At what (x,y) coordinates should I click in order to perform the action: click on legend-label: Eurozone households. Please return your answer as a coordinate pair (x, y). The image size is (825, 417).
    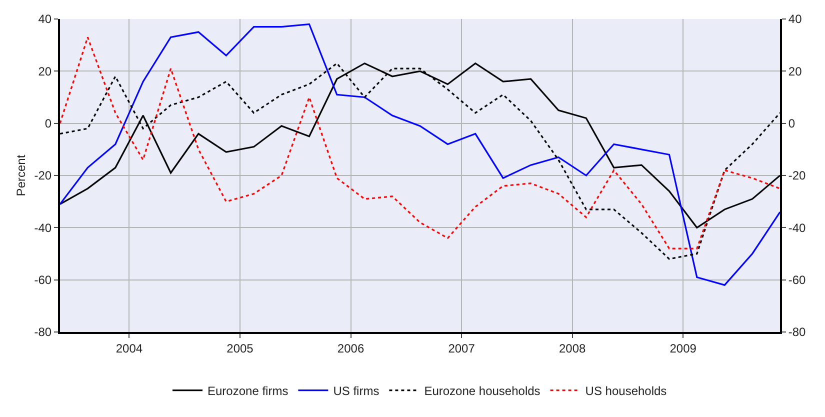
    Looking at the image, I should click on (482, 391).